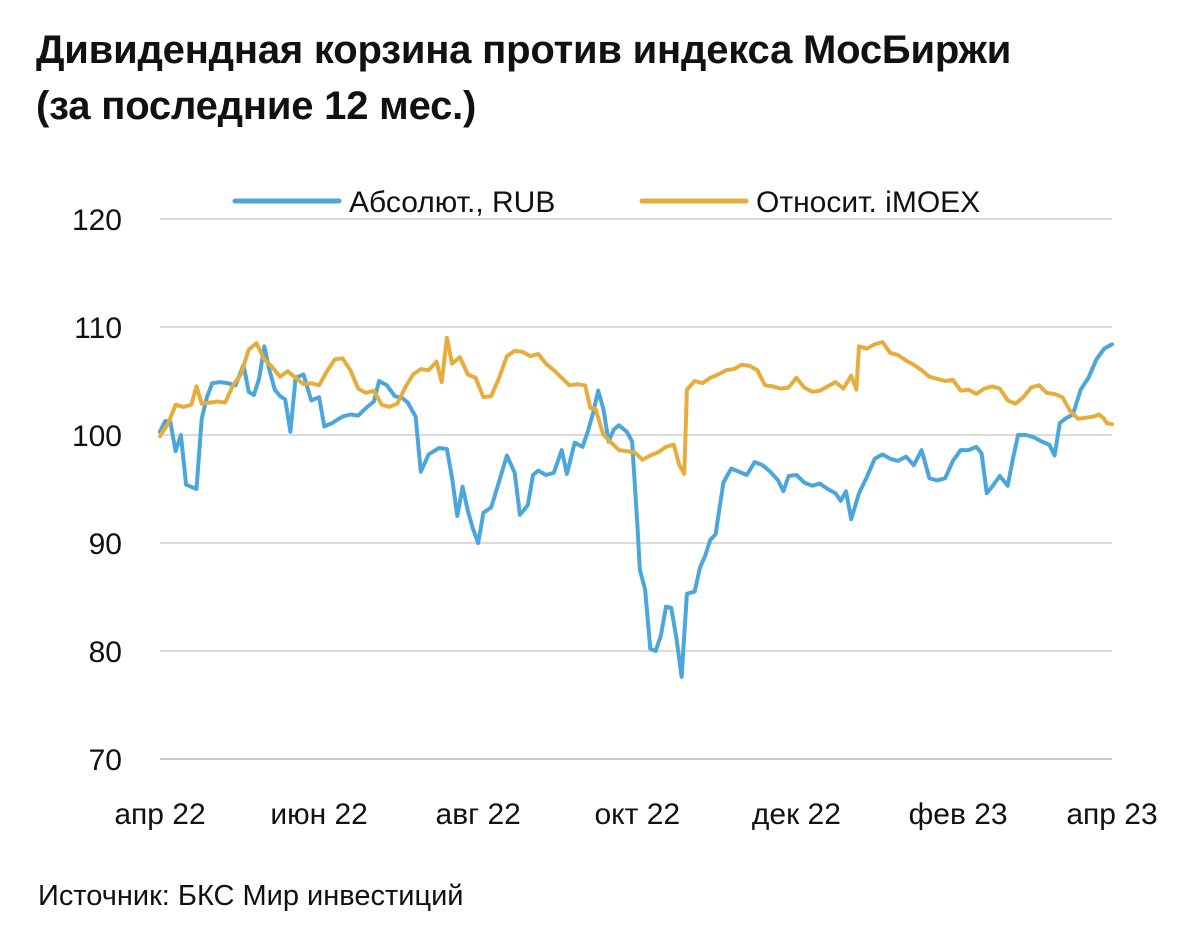  I want to click on y-tick-label: 70, so click(105, 760).